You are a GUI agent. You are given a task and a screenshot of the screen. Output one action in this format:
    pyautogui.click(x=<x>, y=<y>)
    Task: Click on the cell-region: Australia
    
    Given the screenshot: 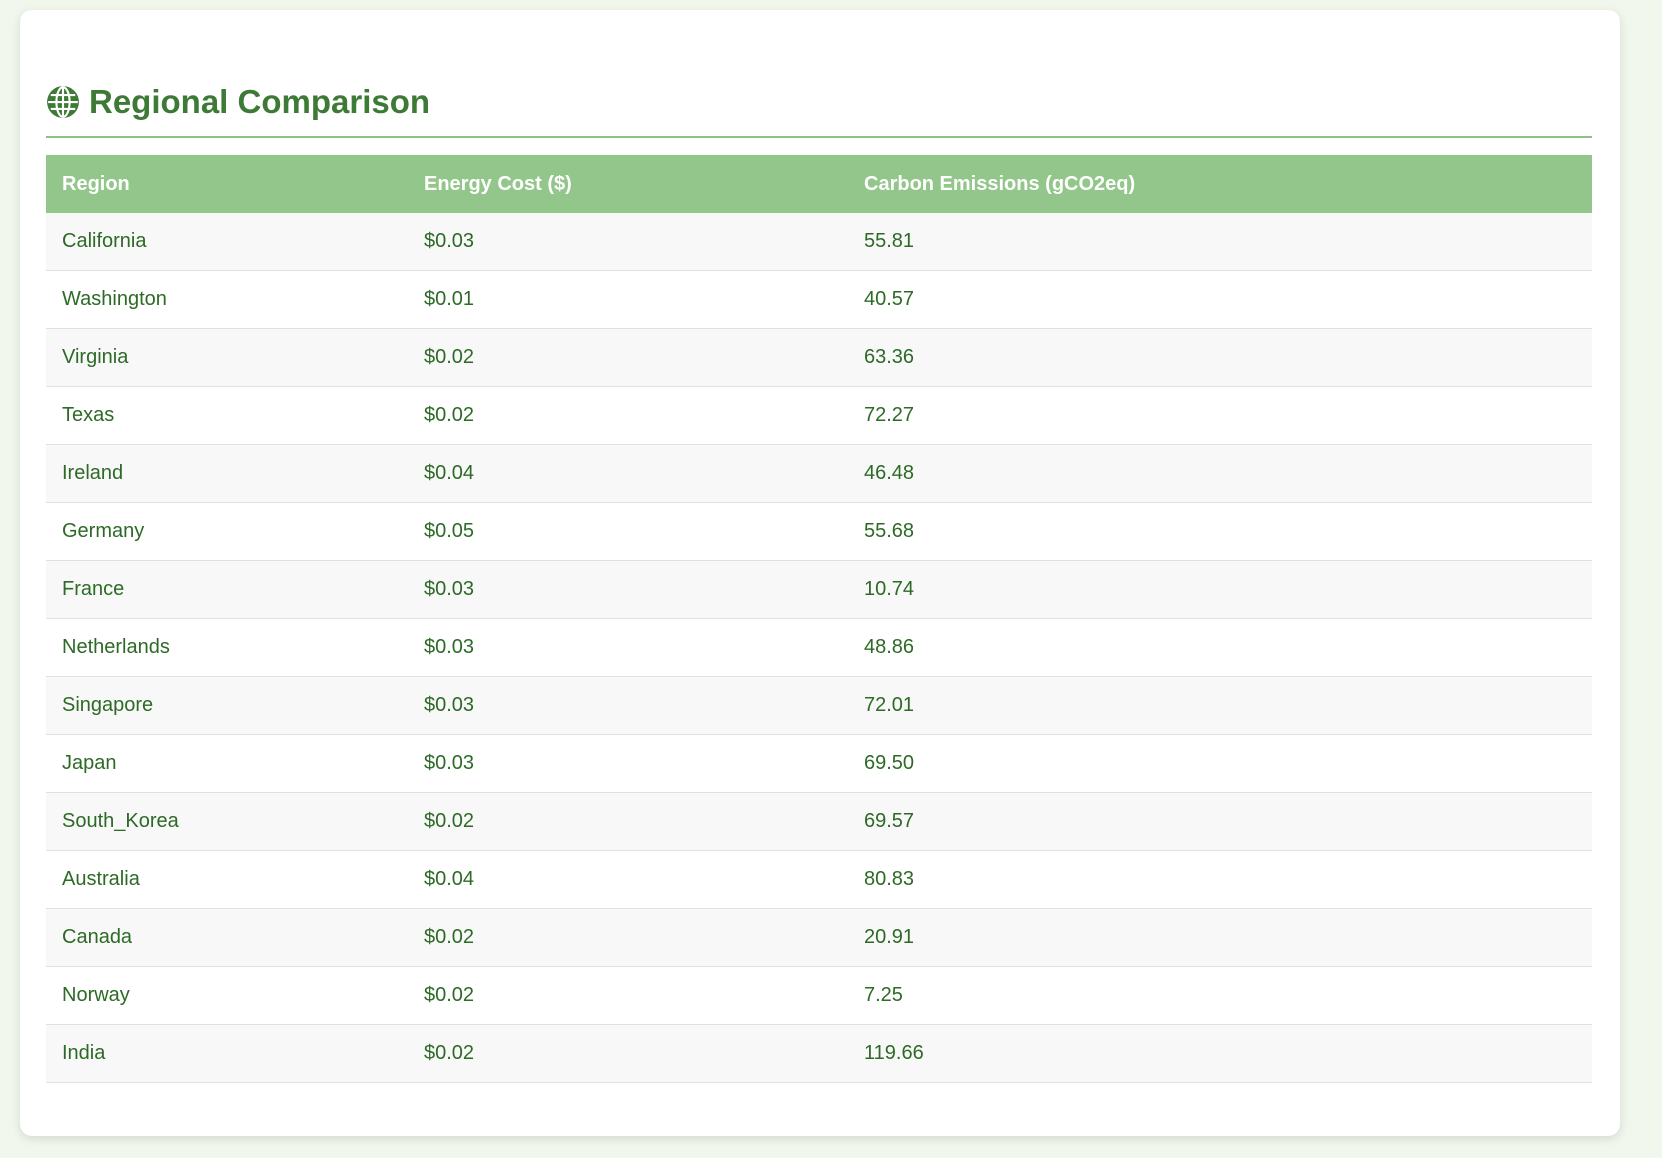 What is the action you would take?
    pyautogui.click(x=227, y=879)
    